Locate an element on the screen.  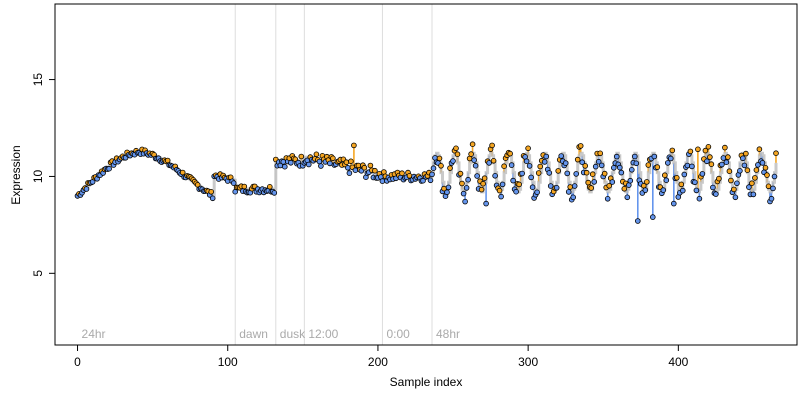
region-label: dusk is located at coordinates (293, 334).